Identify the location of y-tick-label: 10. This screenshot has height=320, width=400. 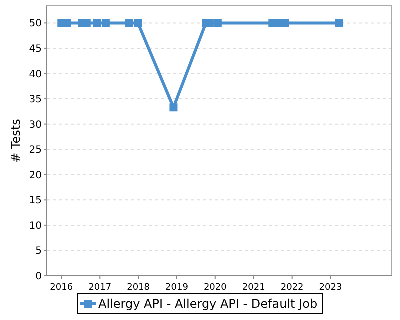
(35, 226).